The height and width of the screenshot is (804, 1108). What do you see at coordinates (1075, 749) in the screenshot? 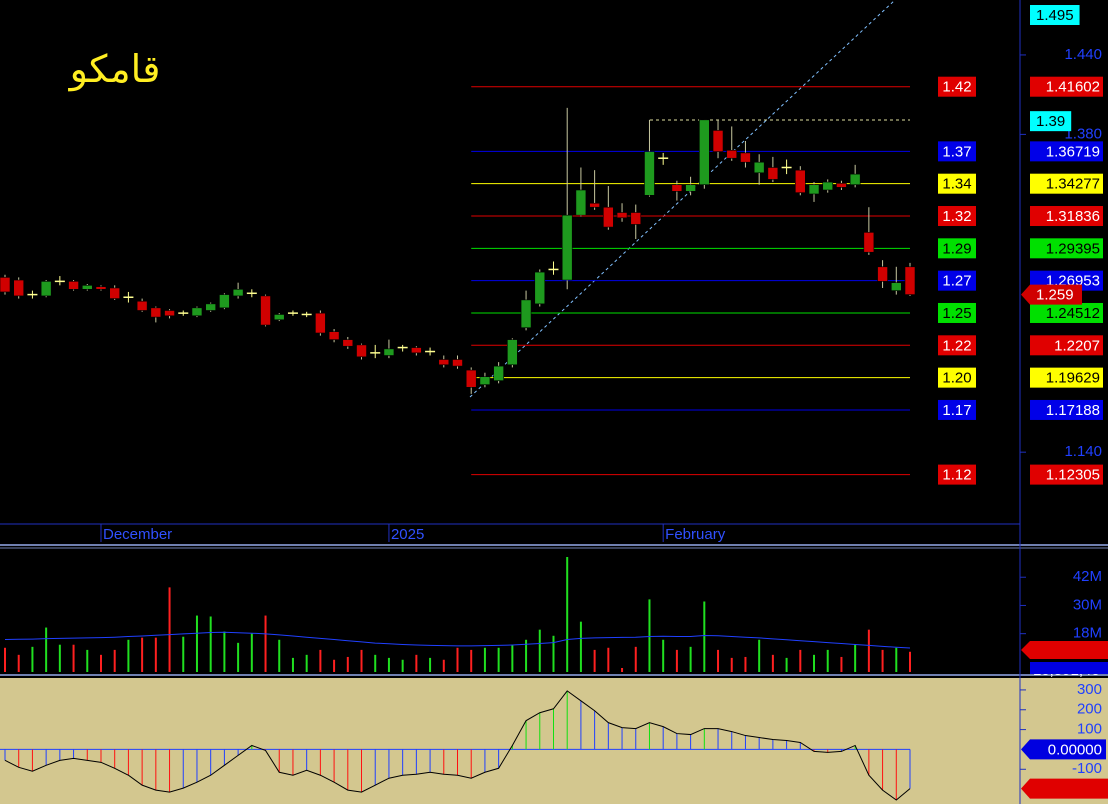
I see `zero-label: 0.00000` at bounding box center [1075, 749].